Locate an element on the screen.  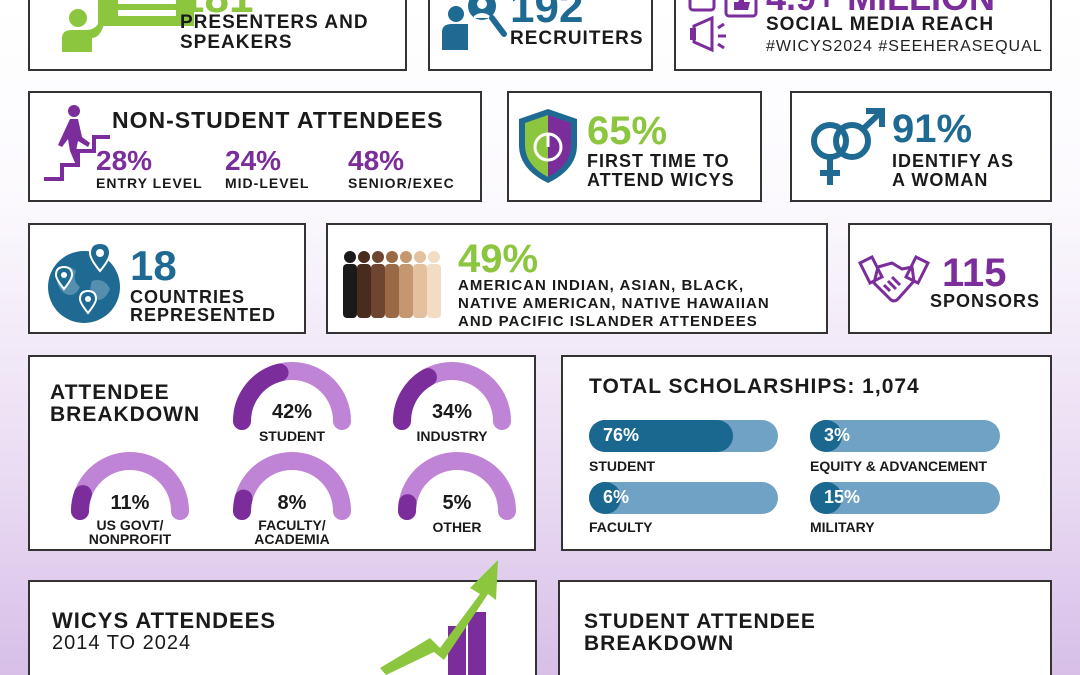
bar-military-value: 15% is located at coordinates (842, 497).